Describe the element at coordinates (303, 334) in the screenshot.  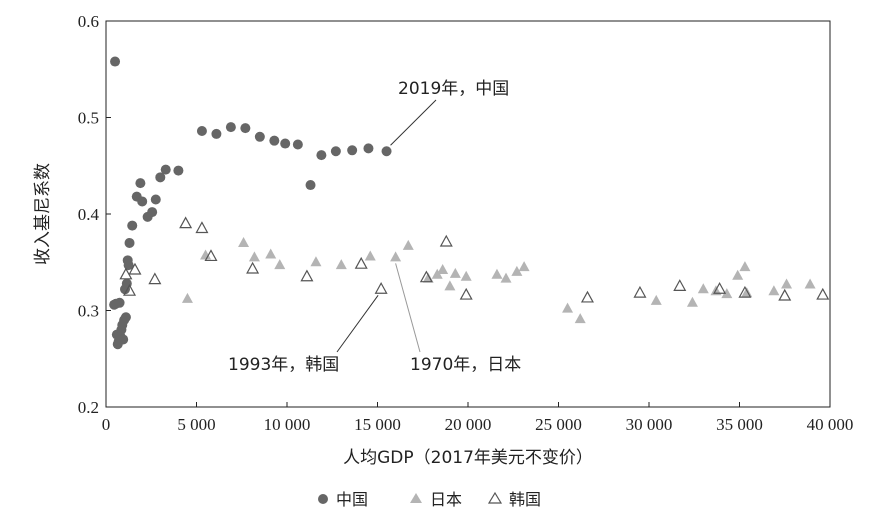
I see `annotation-korea: 1993年，韩国` at that location.